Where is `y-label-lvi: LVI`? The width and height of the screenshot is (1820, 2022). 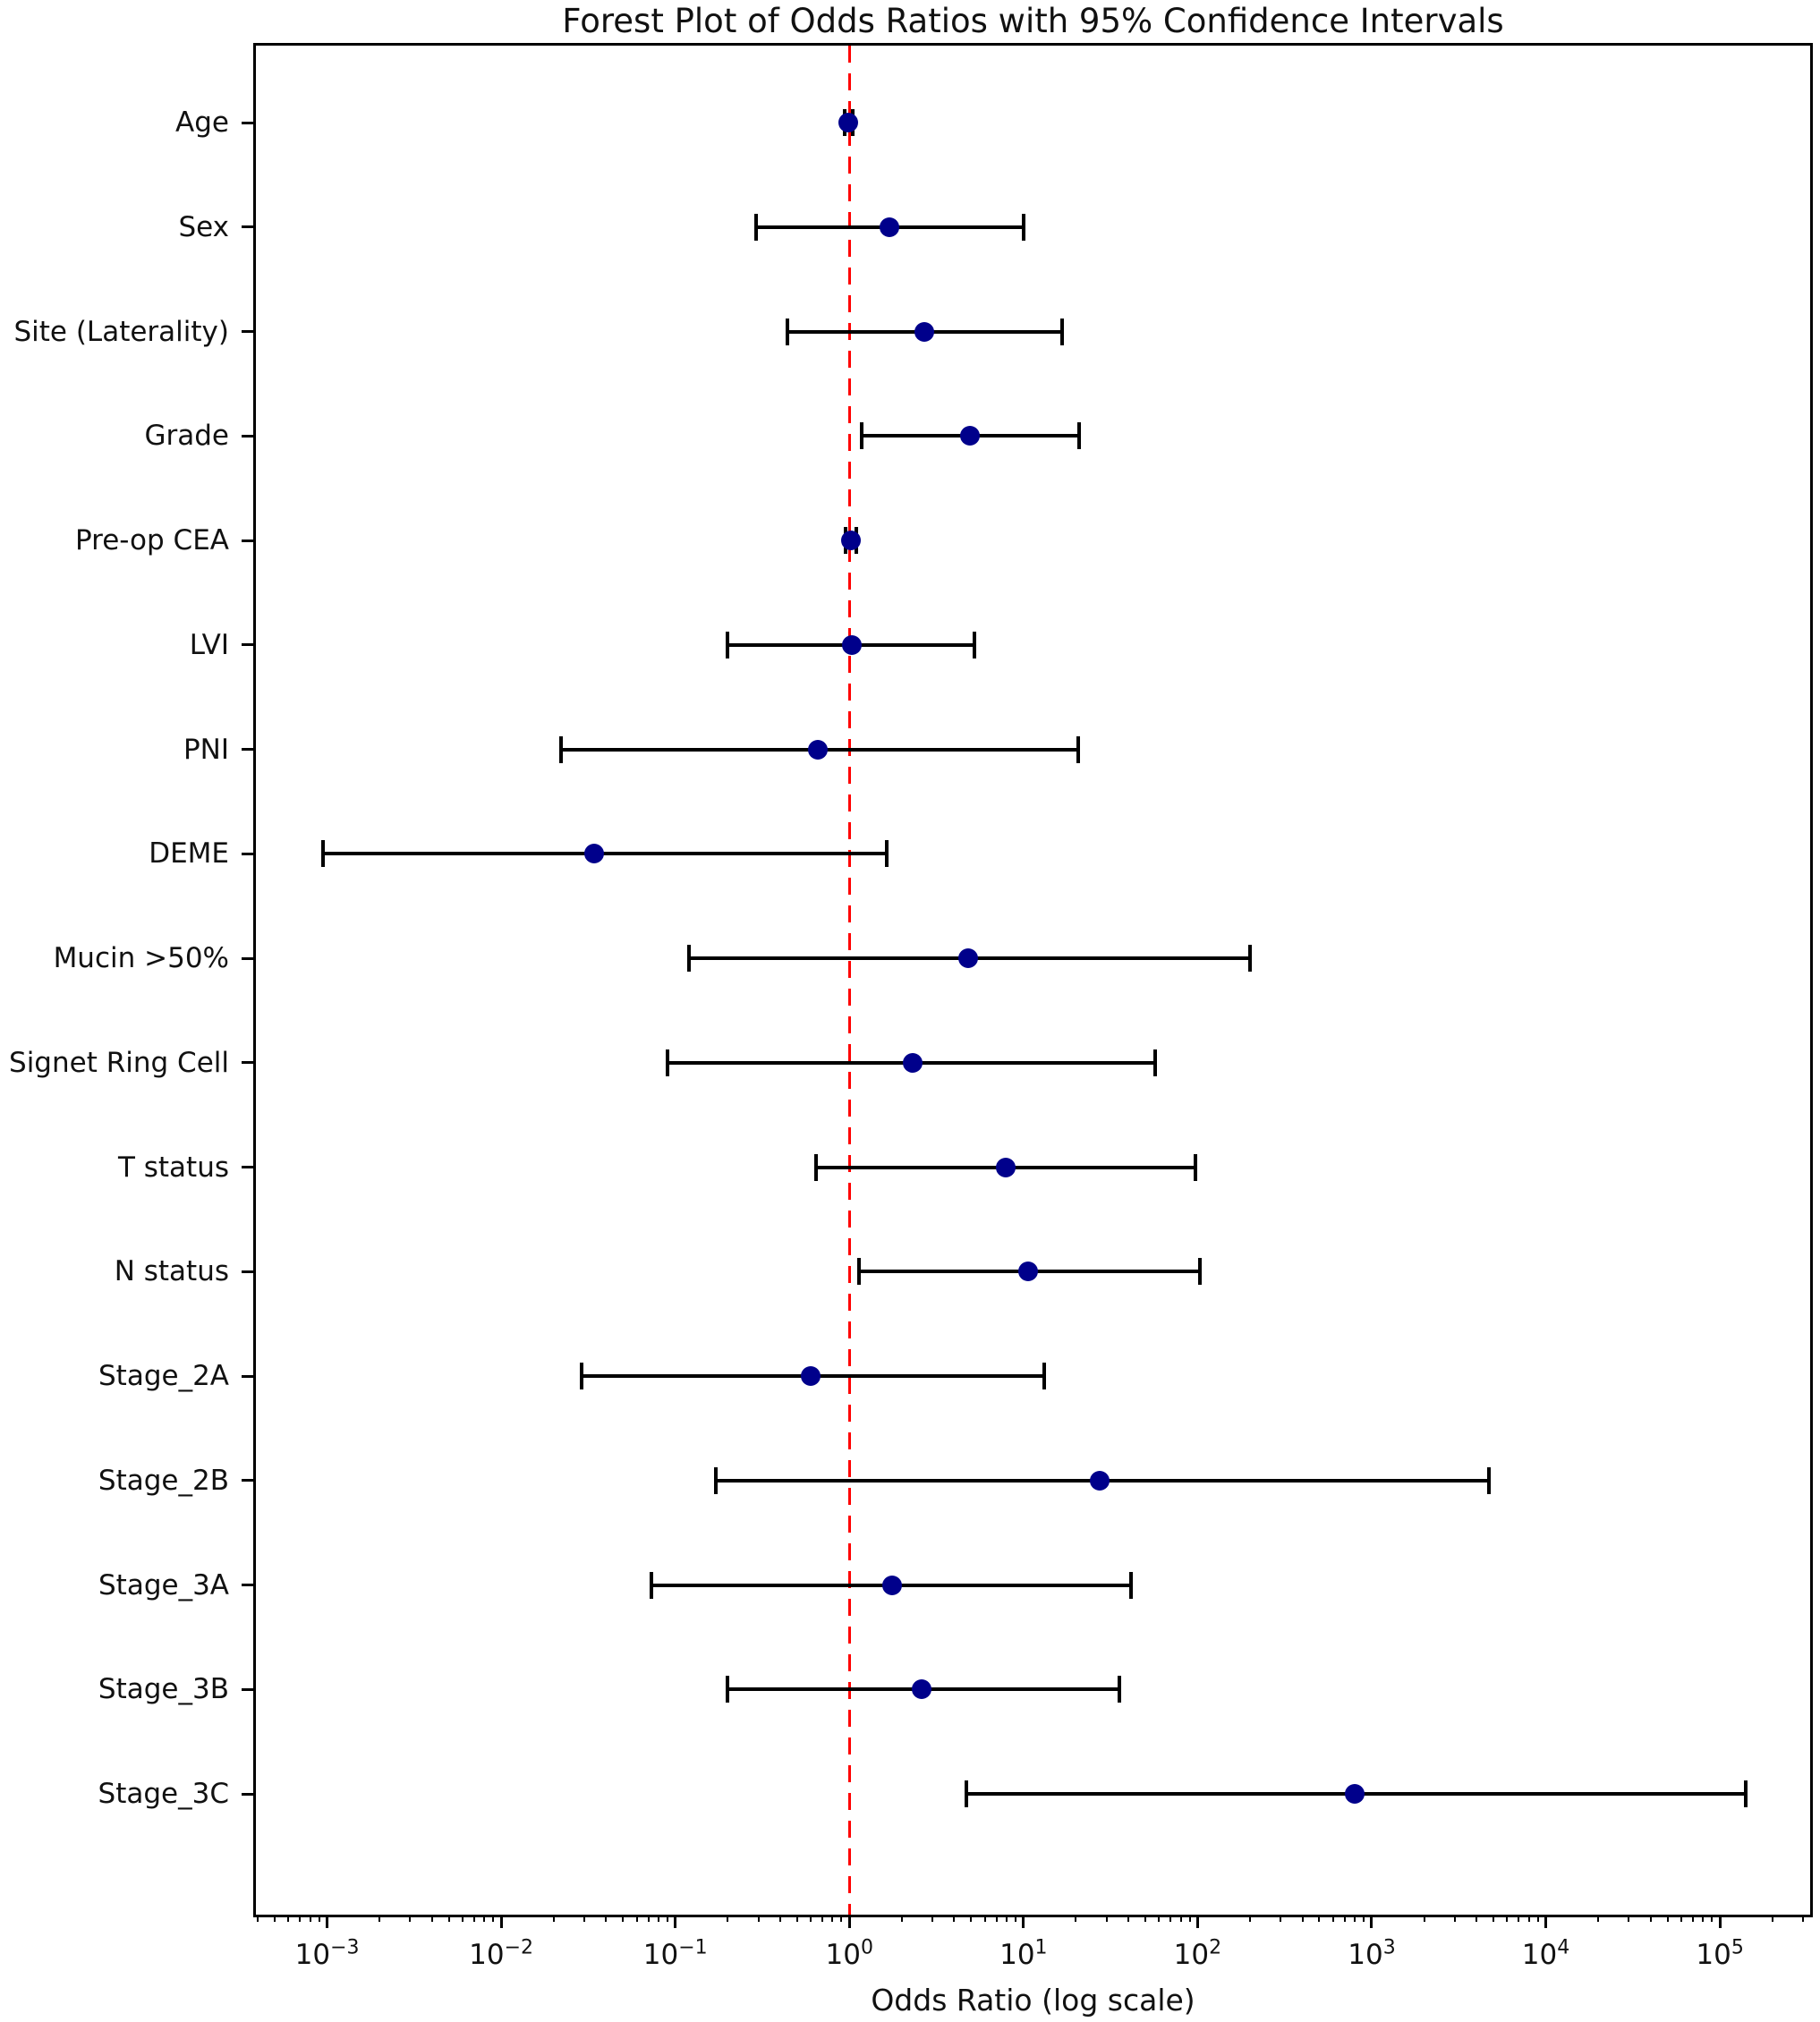
y-label-lvi: LVI is located at coordinates (209, 644).